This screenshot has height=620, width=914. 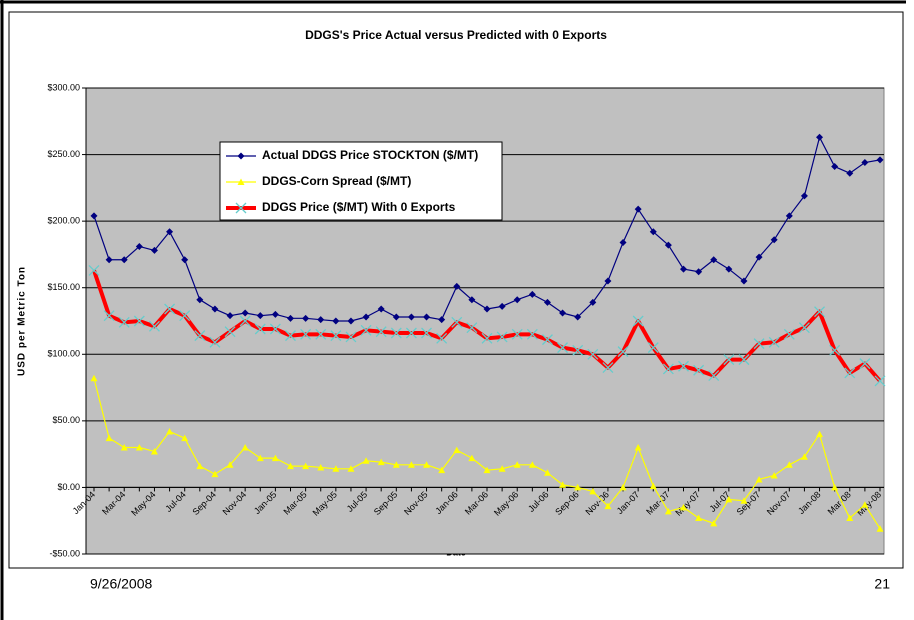 I want to click on y-tick-label: $150.00, so click(x=63, y=287).